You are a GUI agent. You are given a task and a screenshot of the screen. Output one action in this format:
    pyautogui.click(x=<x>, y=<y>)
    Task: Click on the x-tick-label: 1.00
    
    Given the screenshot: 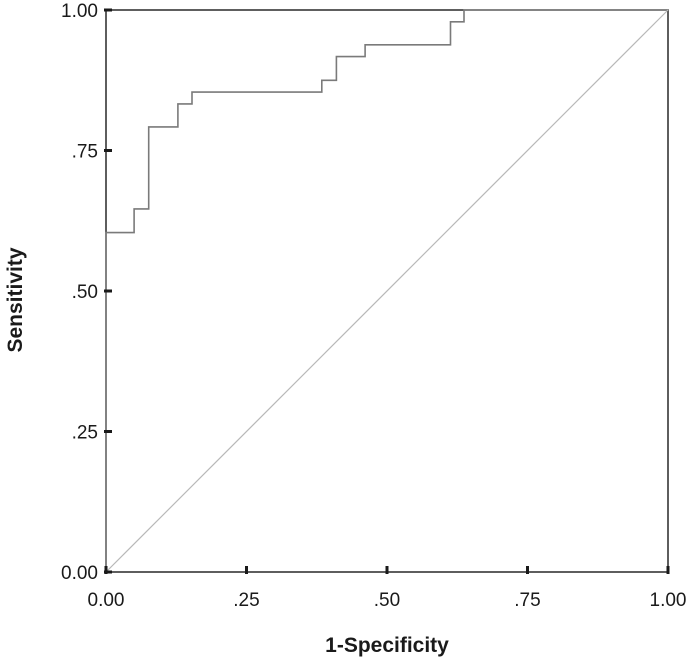 What is the action you would take?
    pyautogui.click(x=668, y=600)
    